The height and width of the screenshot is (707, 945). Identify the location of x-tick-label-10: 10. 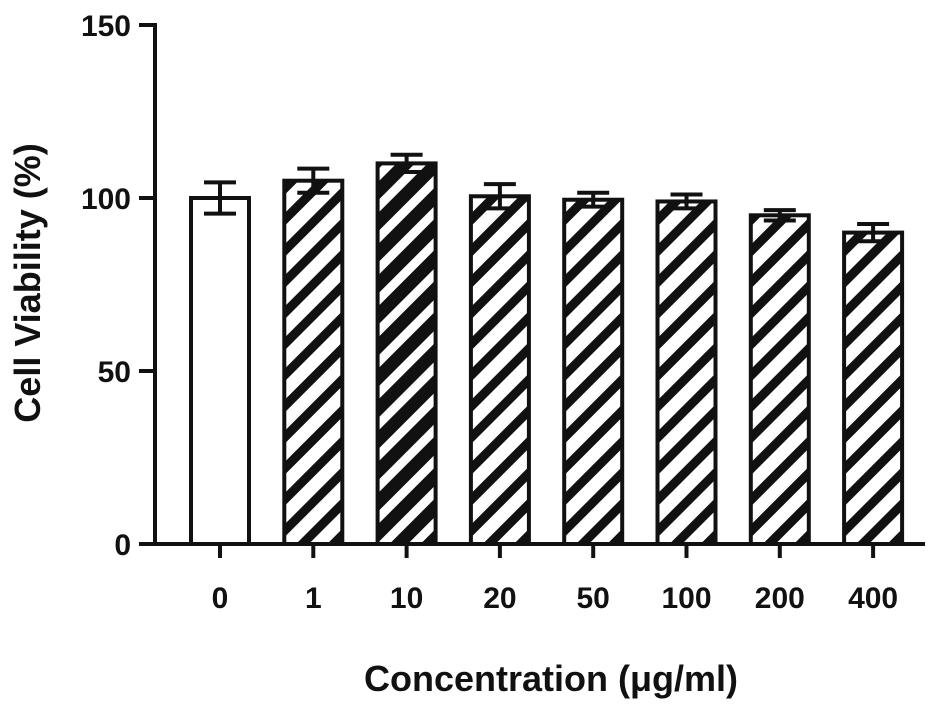
(406, 598).